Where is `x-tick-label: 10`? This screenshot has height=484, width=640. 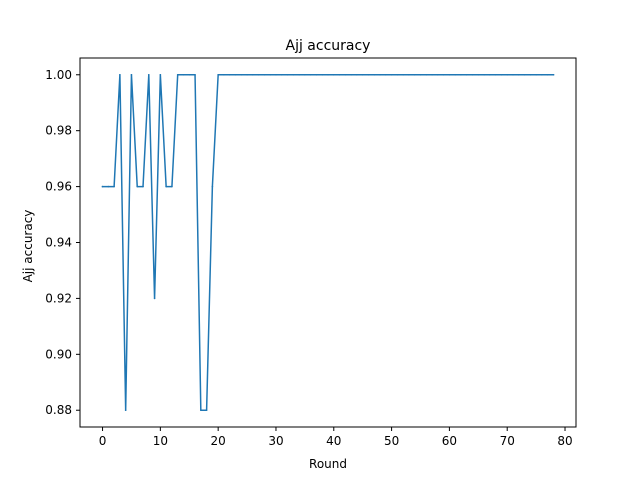
x-tick-label: 10 is located at coordinates (160, 441).